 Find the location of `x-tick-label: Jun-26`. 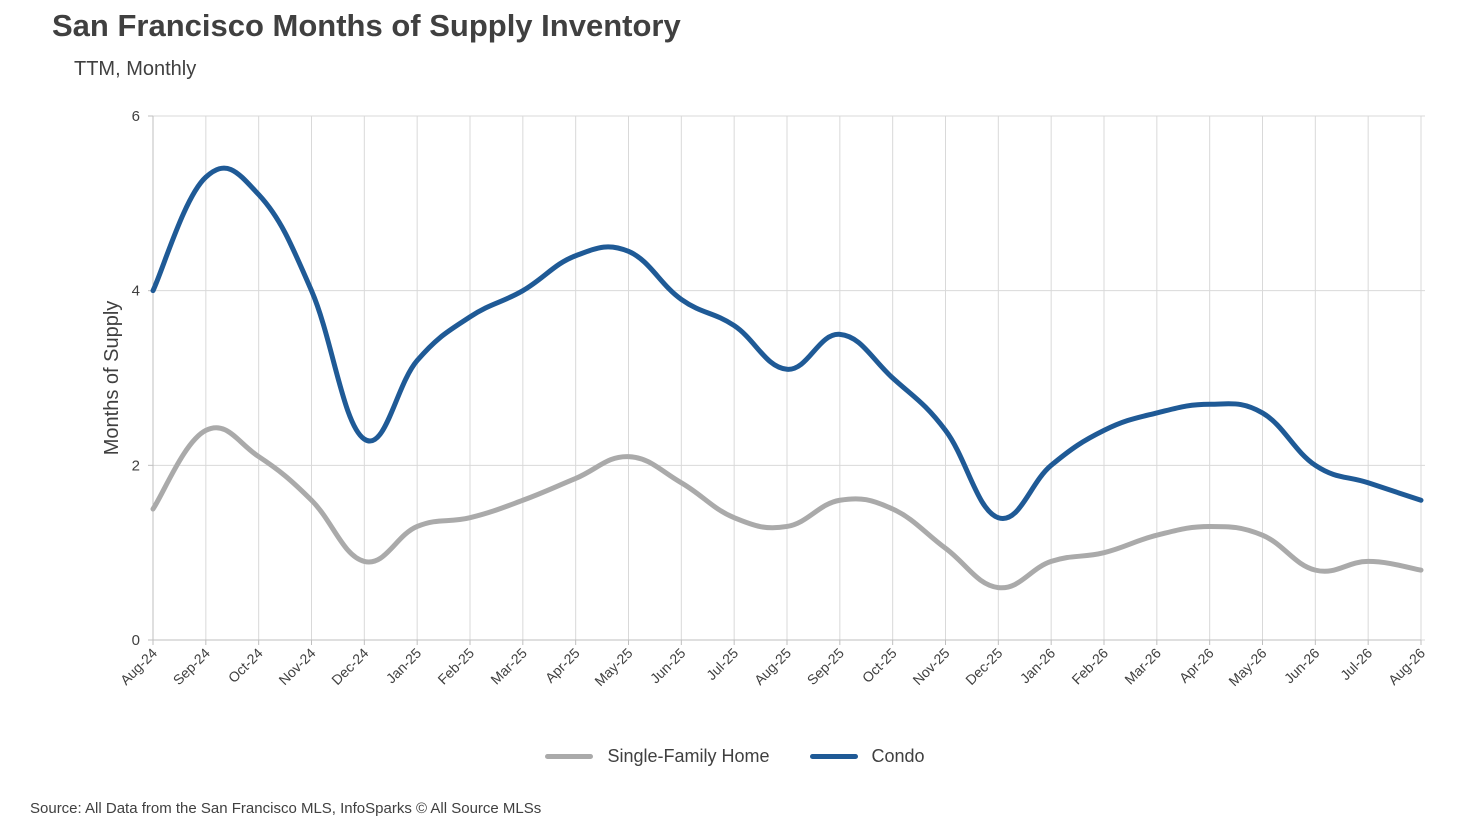

x-tick-label: Jun-26 is located at coordinates (1302, 666).